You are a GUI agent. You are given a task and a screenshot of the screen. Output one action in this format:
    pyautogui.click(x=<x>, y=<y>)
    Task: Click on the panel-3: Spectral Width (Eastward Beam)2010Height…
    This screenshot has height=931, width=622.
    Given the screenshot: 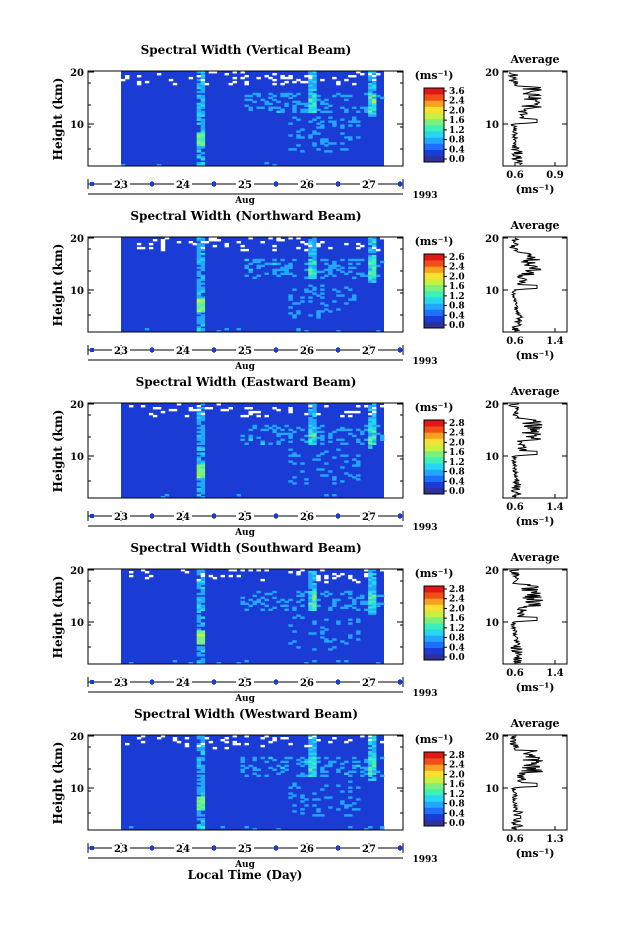 What is the action you would take?
    pyautogui.click(x=309, y=456)
    